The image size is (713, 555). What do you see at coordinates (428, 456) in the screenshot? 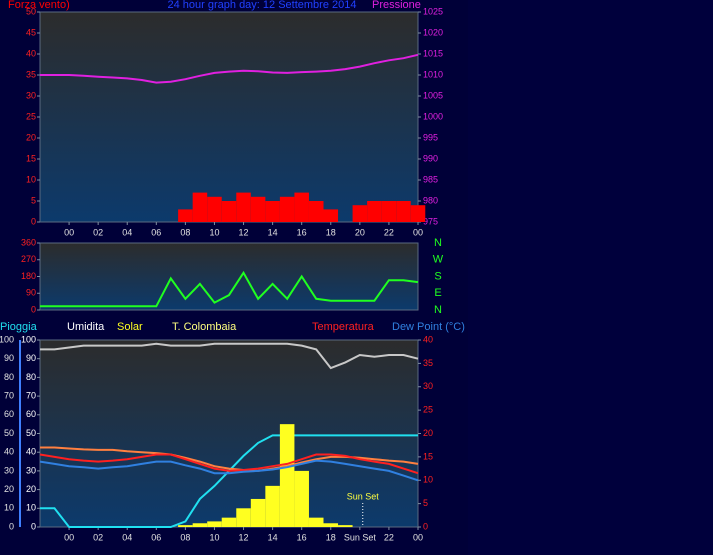
I see `y2-tick-label: 15` at bounding box center [428, 456].